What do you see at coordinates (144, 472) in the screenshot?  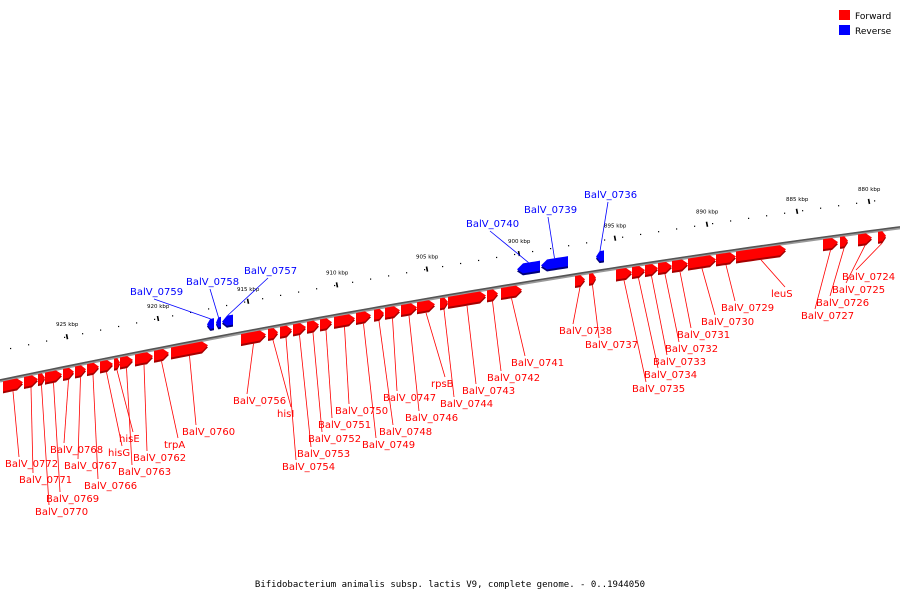 I see `gene-label: BalV_0763` at bounding box center [144, 472].